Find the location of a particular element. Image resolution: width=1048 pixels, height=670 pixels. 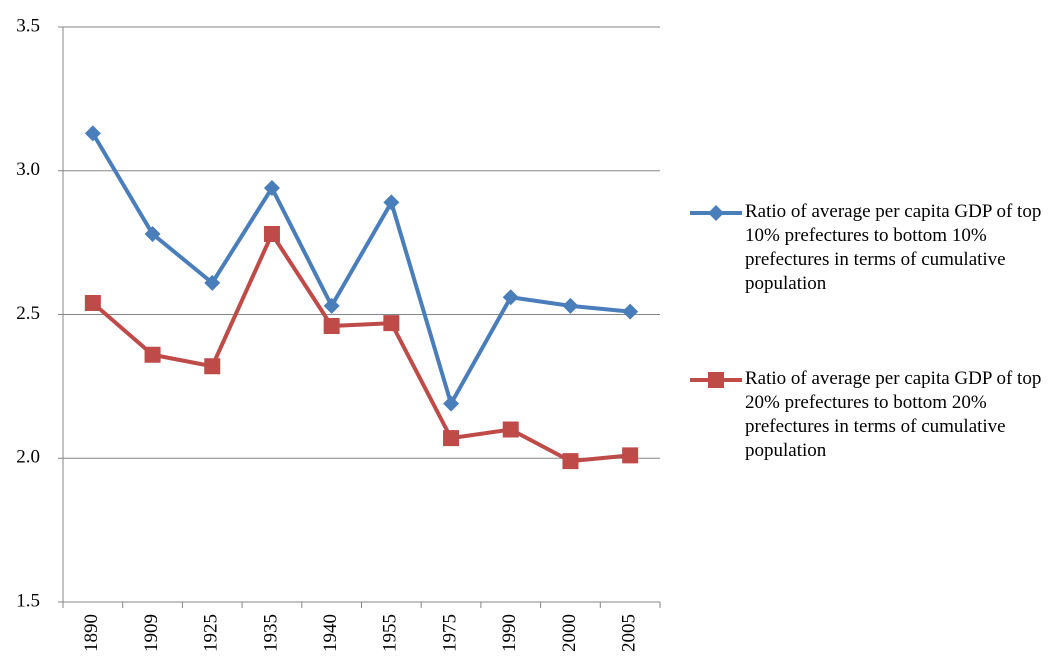

x-tick-label: 1925 is located at coordinates (211, 633).